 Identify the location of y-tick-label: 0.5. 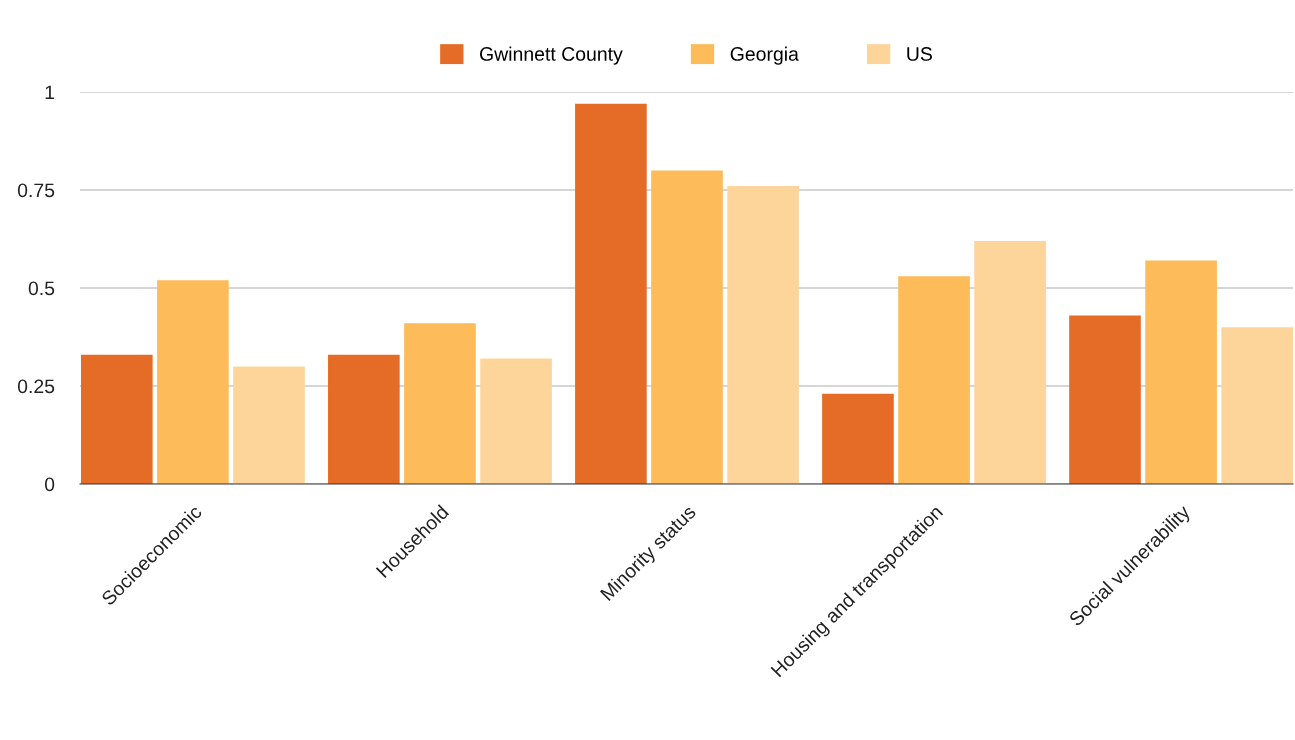
(41, 288).